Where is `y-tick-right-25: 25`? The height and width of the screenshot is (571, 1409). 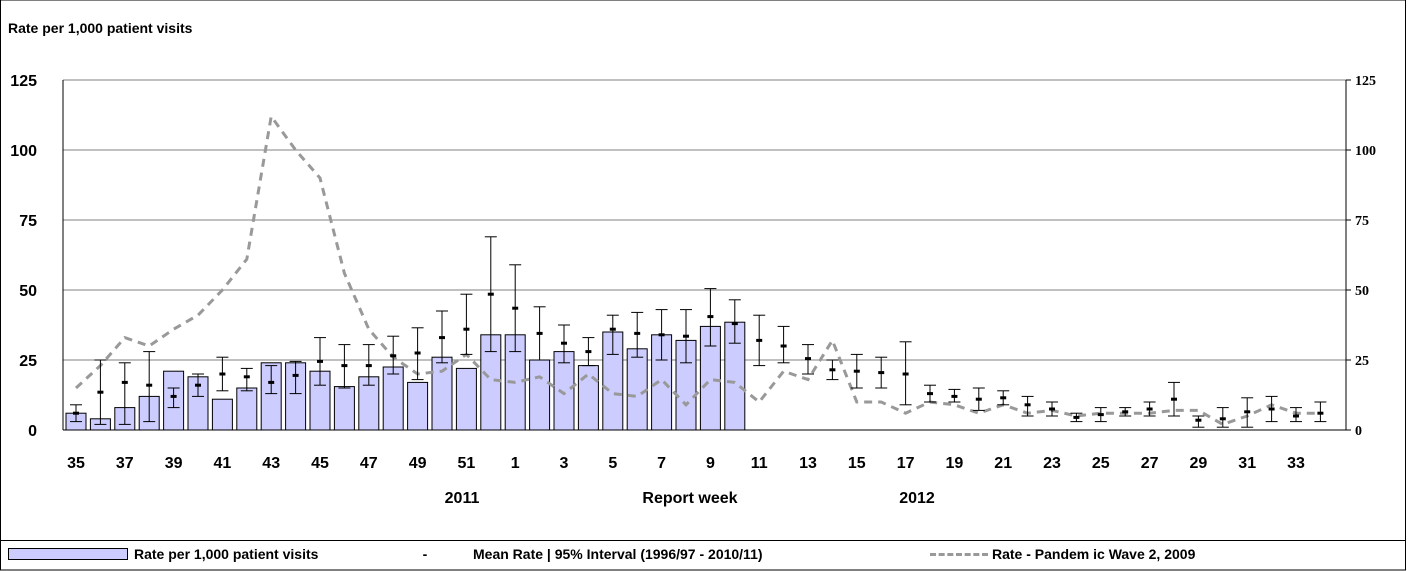
y-tick-right-25: 25 is located at coordinates (1362, 361).